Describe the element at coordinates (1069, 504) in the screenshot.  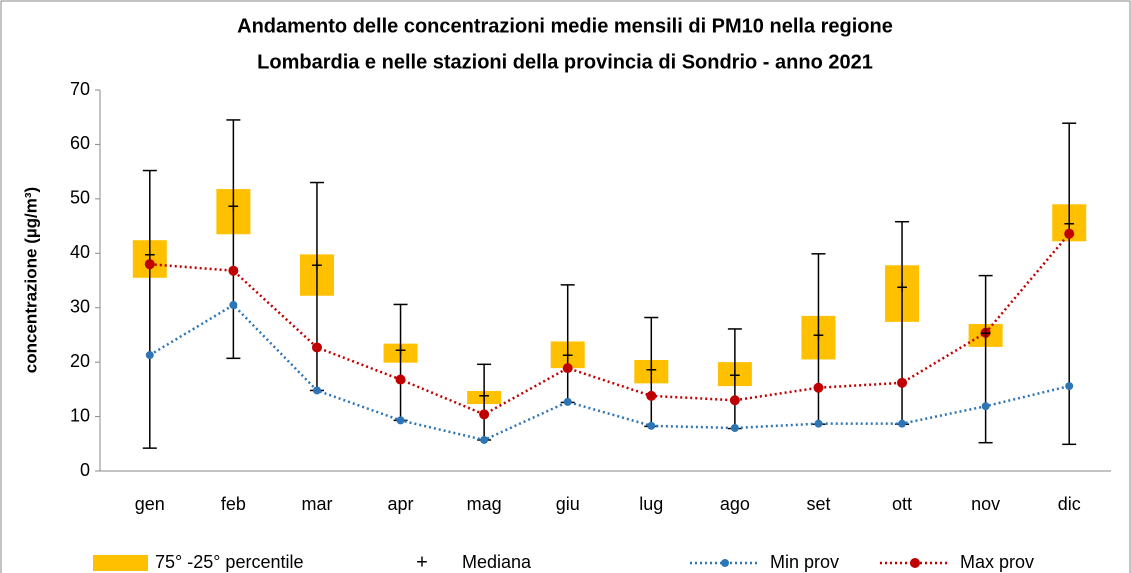
I see `x-tick-label: dic` at that location.